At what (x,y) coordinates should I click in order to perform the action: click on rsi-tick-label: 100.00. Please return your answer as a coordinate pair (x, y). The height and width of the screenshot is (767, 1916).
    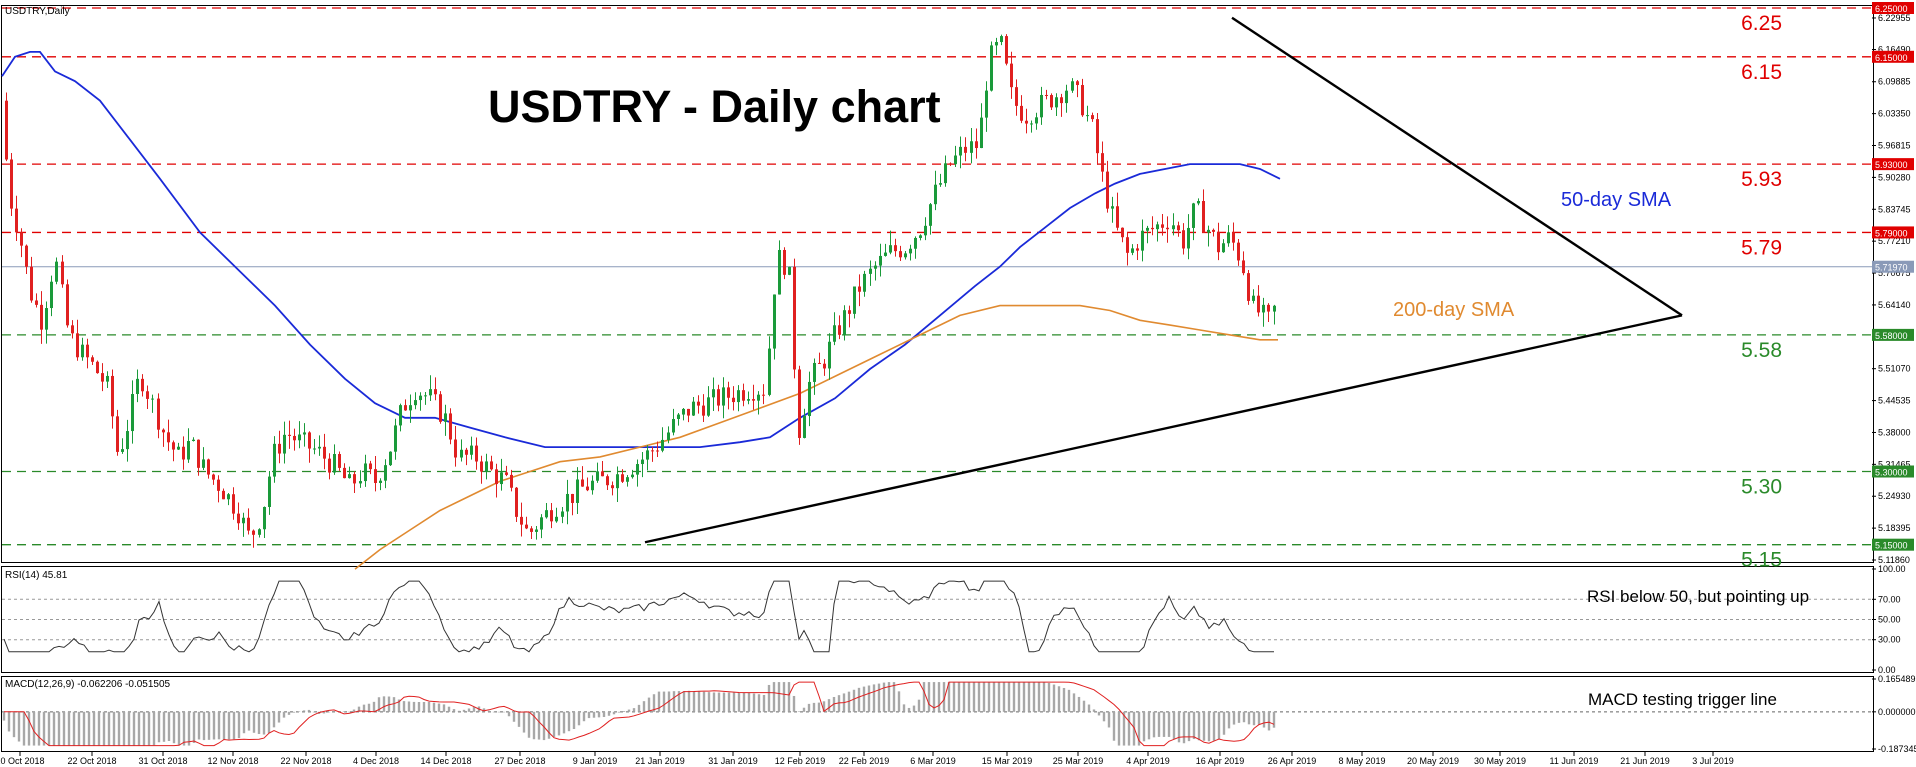
    Looking at the image, I should click on (1892, 569).